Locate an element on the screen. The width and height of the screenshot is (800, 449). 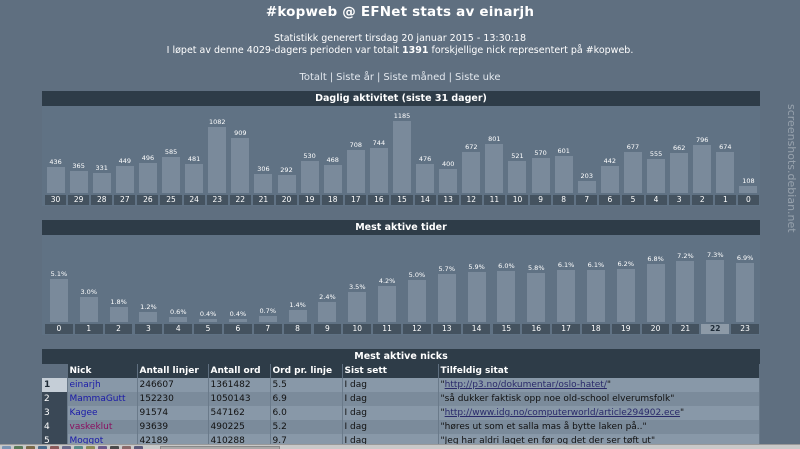
words-per-line-cell: 5.5 is located at coordinates (306, 385).